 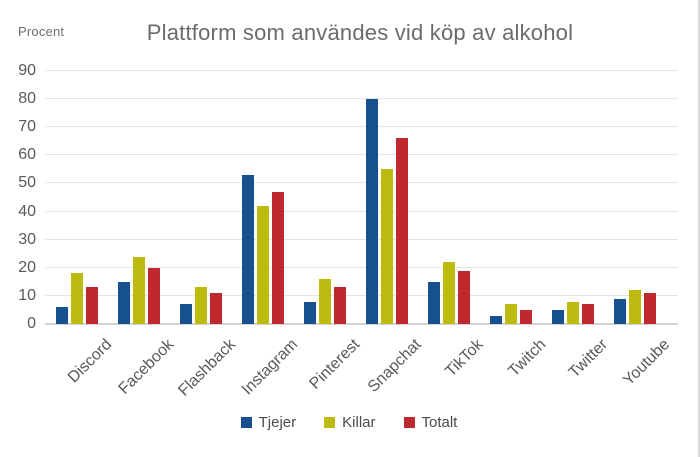 I want to click on bar-totalt-discord, so click(x=92, y=305).